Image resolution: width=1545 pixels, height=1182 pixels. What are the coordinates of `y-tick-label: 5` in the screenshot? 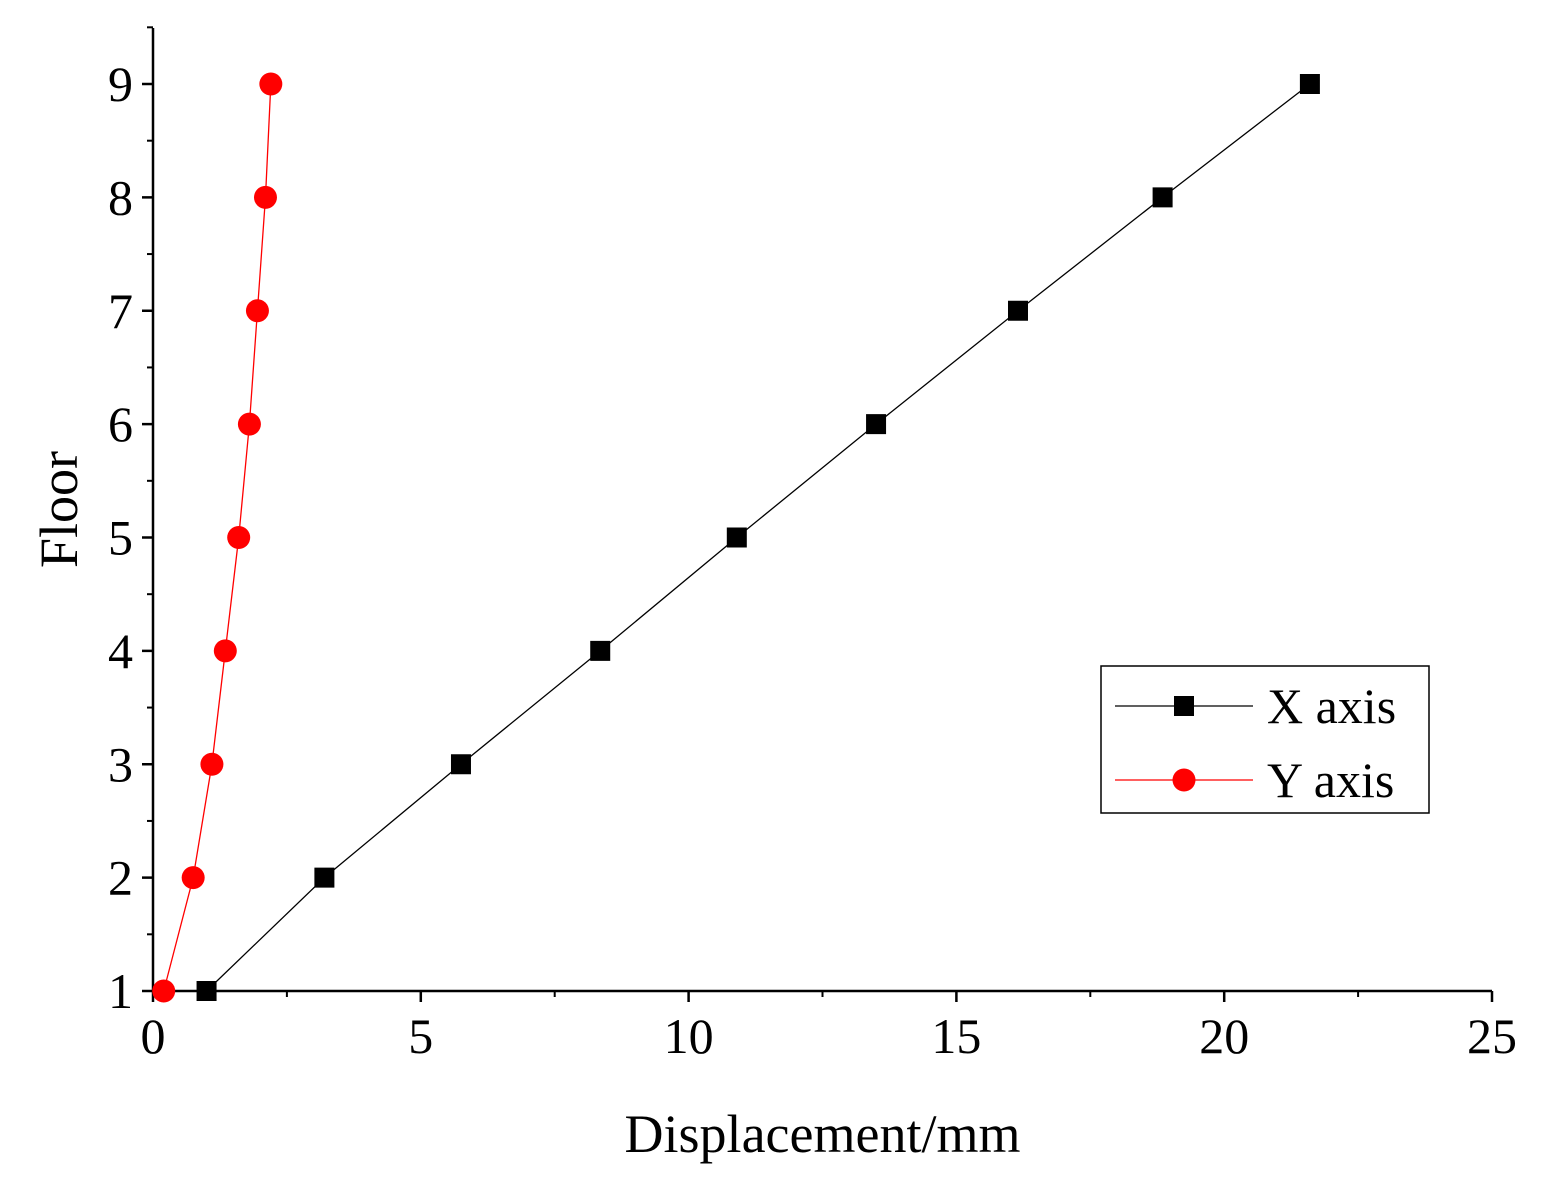 It's located at (120, 538).